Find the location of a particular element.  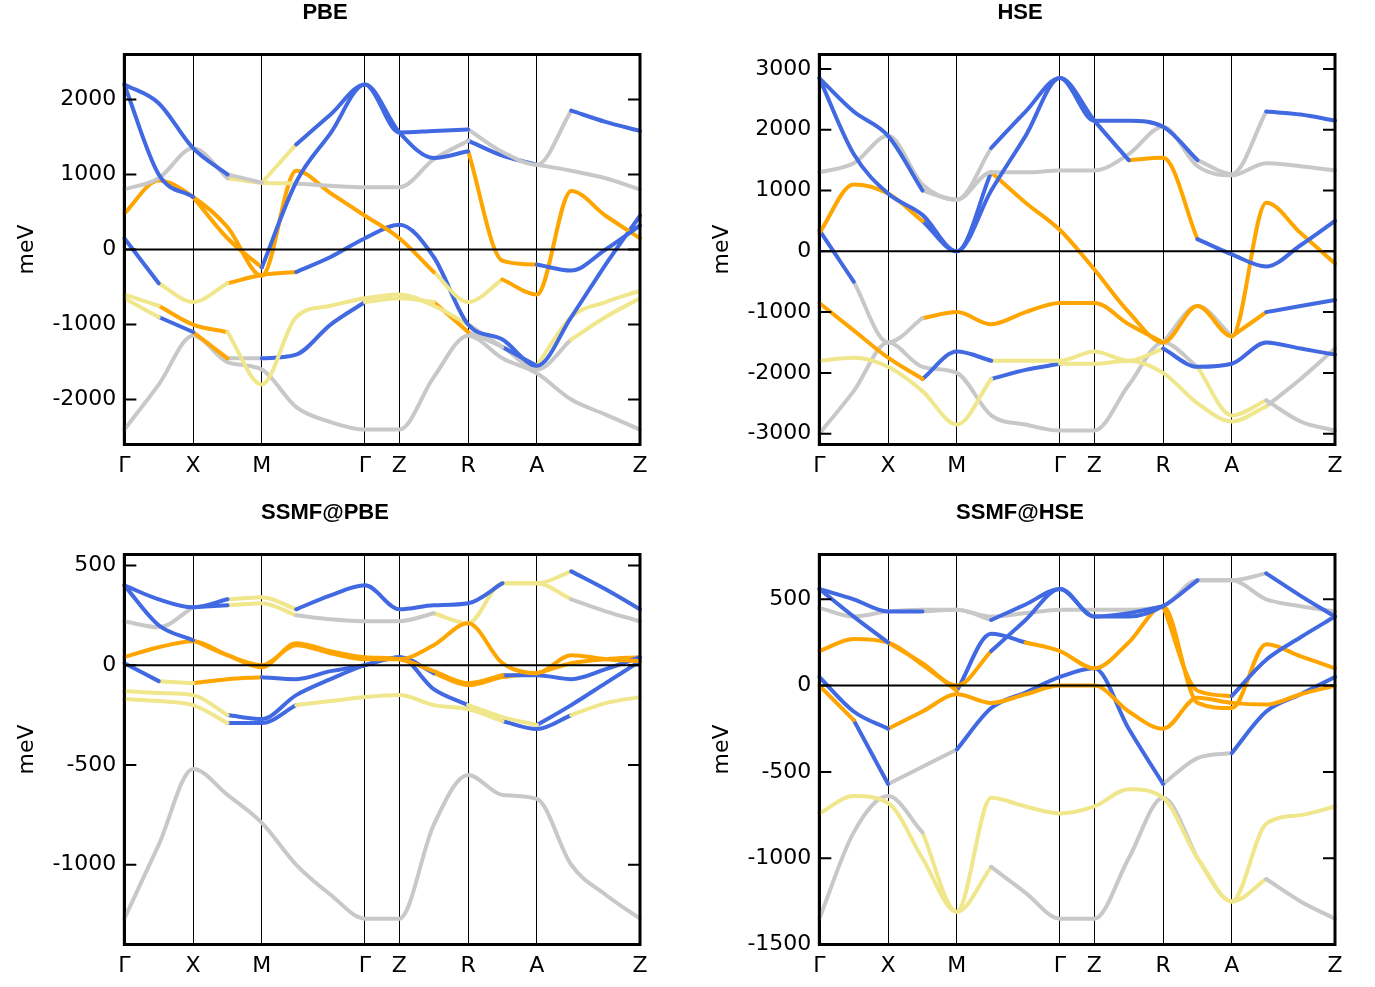

chart-title: PBE is located at coordinates (325, 12).